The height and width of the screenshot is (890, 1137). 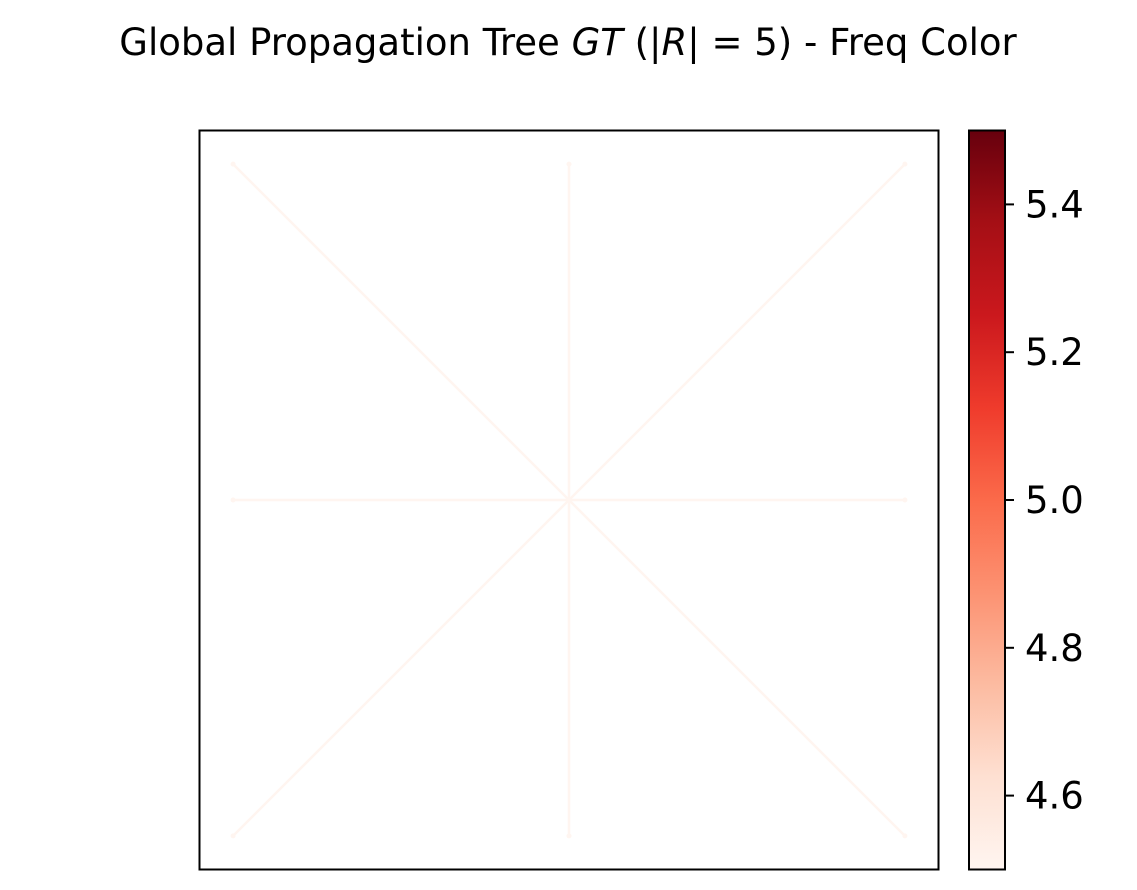 What do you see at coordinates (1054, 648) in the screenshot?
I see `colorbar-tick-label: 4.8` at bounding box center [1054, 648].